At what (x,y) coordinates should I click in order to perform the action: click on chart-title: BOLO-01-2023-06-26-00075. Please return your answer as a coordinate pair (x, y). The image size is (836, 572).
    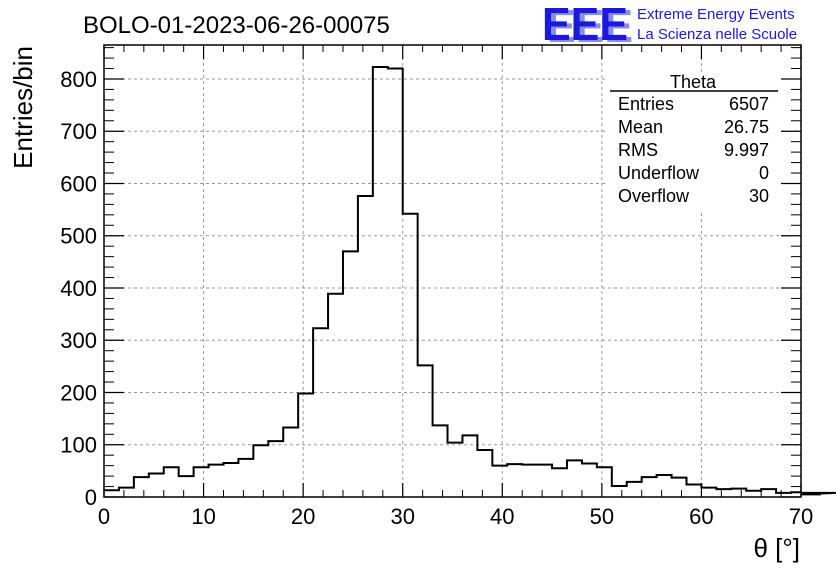
    Looking at the image, I should click on (236, 25).